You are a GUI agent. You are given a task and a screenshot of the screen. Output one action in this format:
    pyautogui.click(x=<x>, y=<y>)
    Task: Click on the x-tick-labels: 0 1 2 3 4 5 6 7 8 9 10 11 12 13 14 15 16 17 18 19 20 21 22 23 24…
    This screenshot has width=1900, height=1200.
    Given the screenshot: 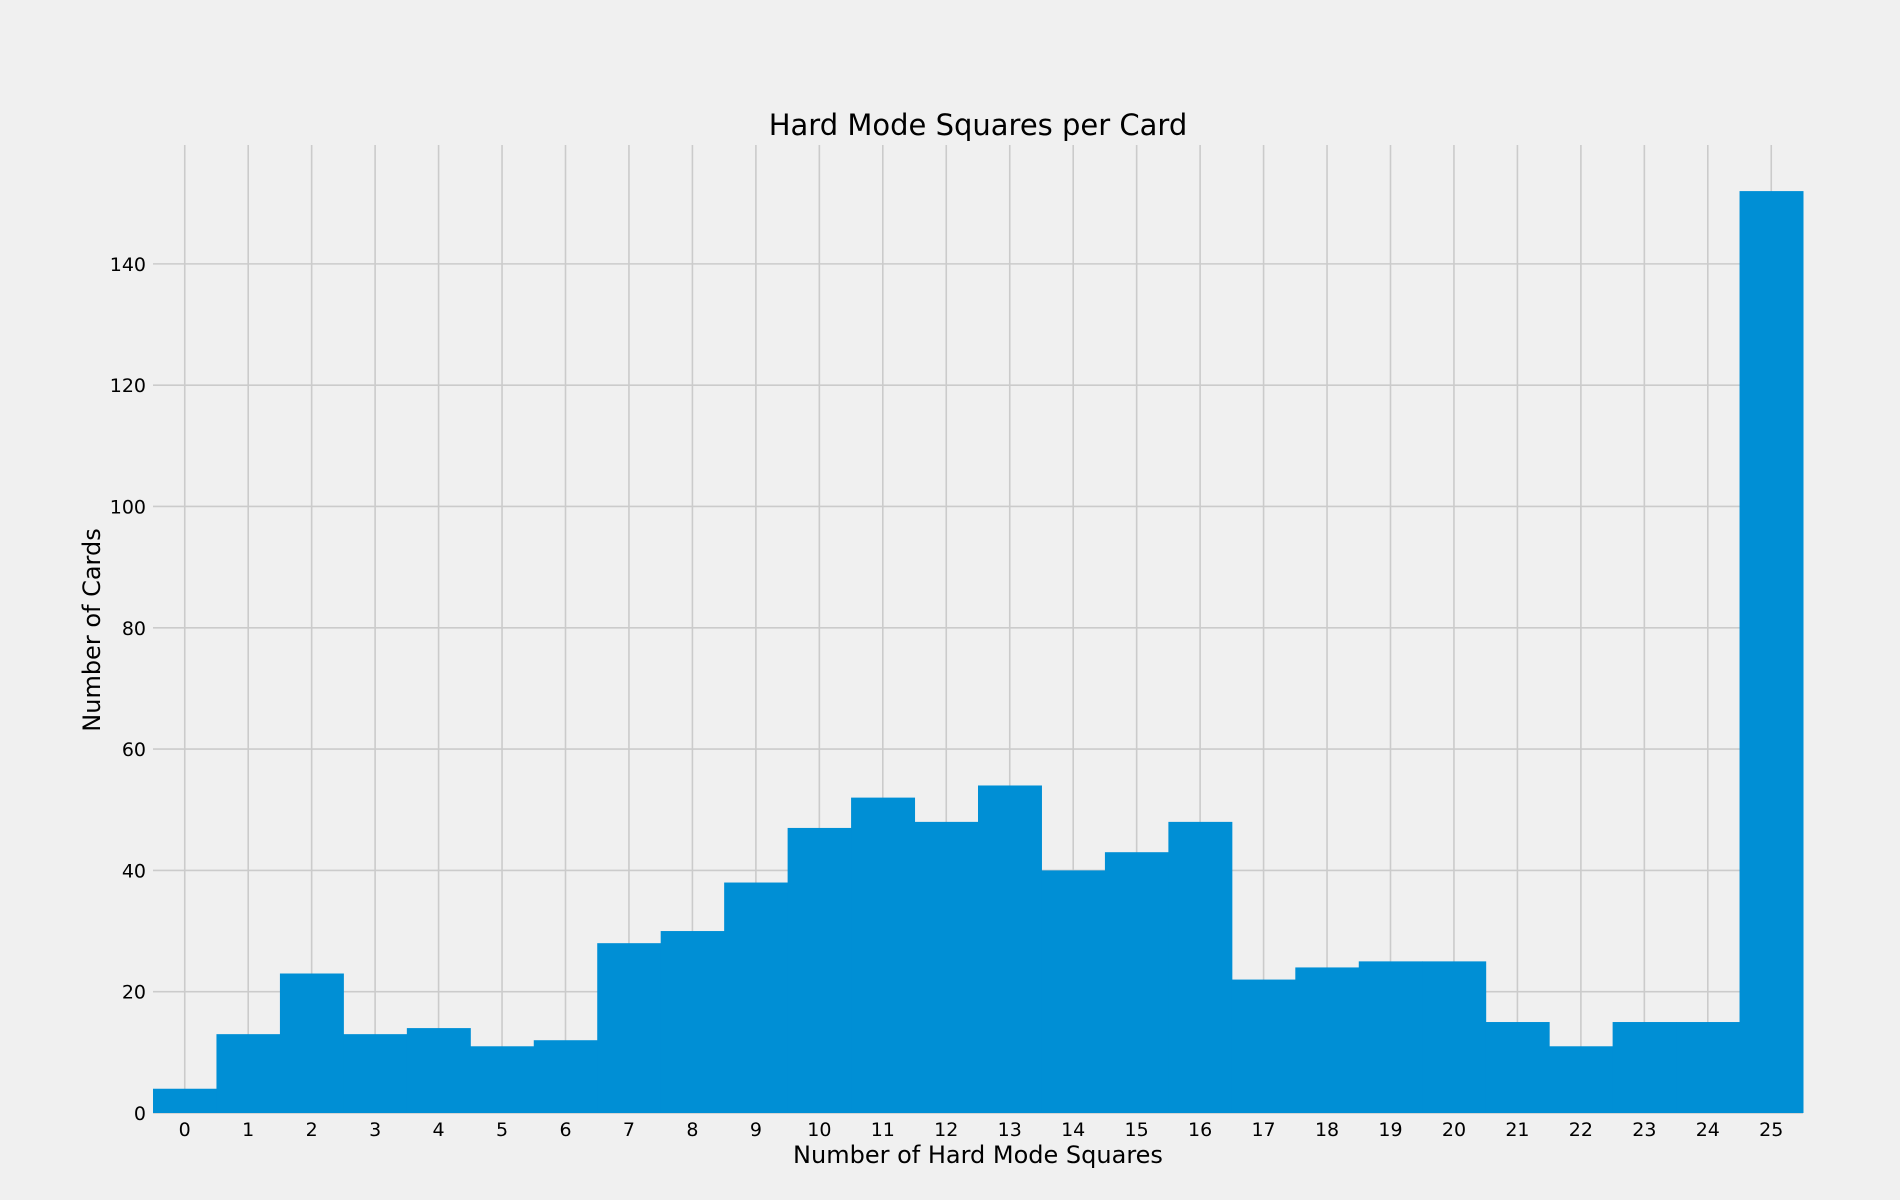 What is the action you would take?
    pyautogui.click(x=981, y=1130)
    